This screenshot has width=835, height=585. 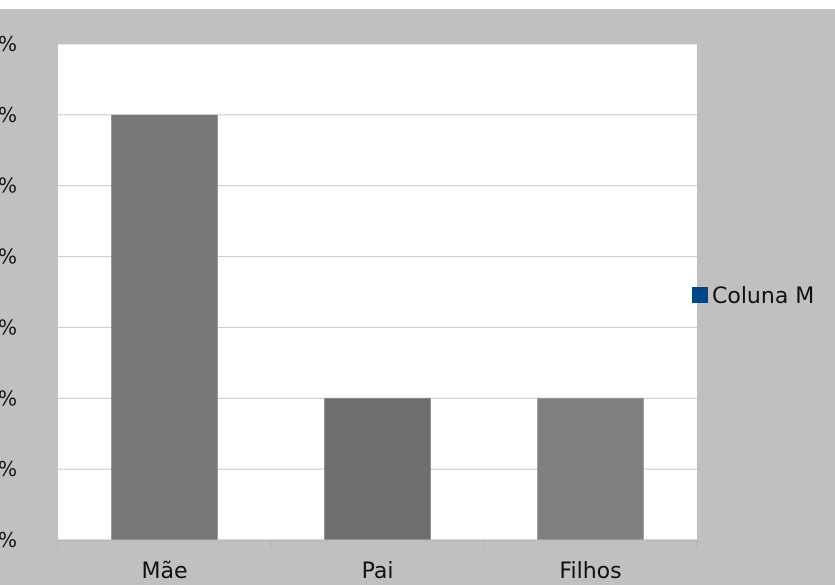 What do you see at coordinates (8, 292) in the screenshot?
I see `y-tick-labels: %%%%%%%%` at bounding box center [8, 292].